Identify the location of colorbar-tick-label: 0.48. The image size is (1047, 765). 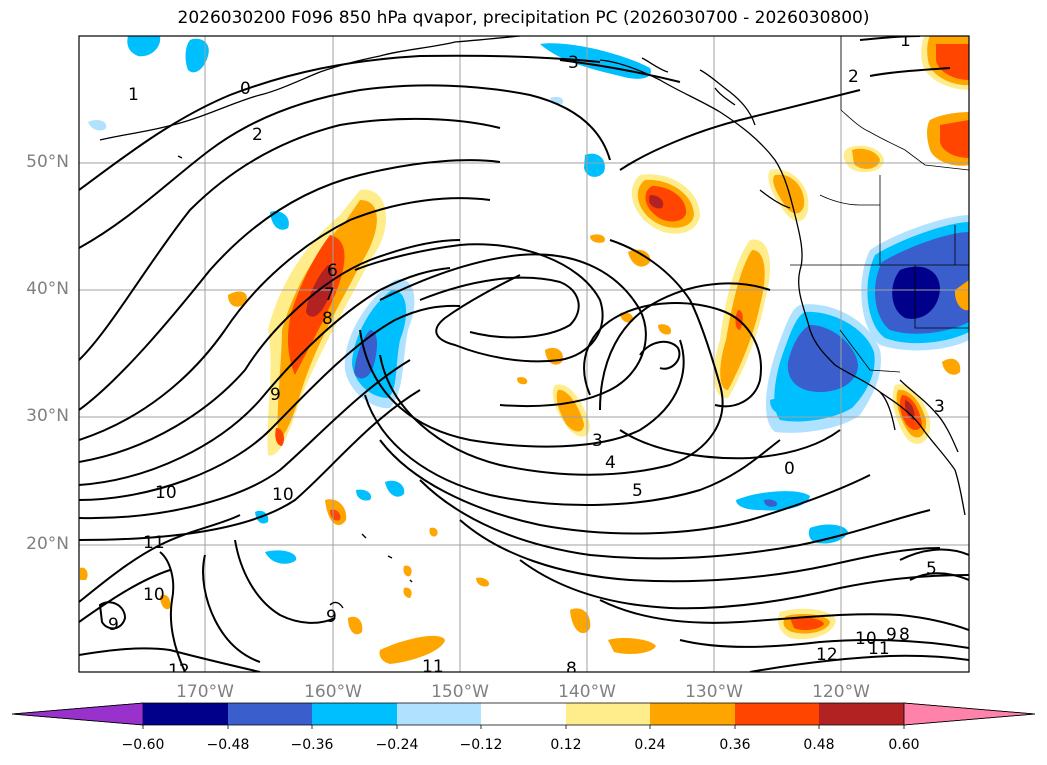
(819, 745).